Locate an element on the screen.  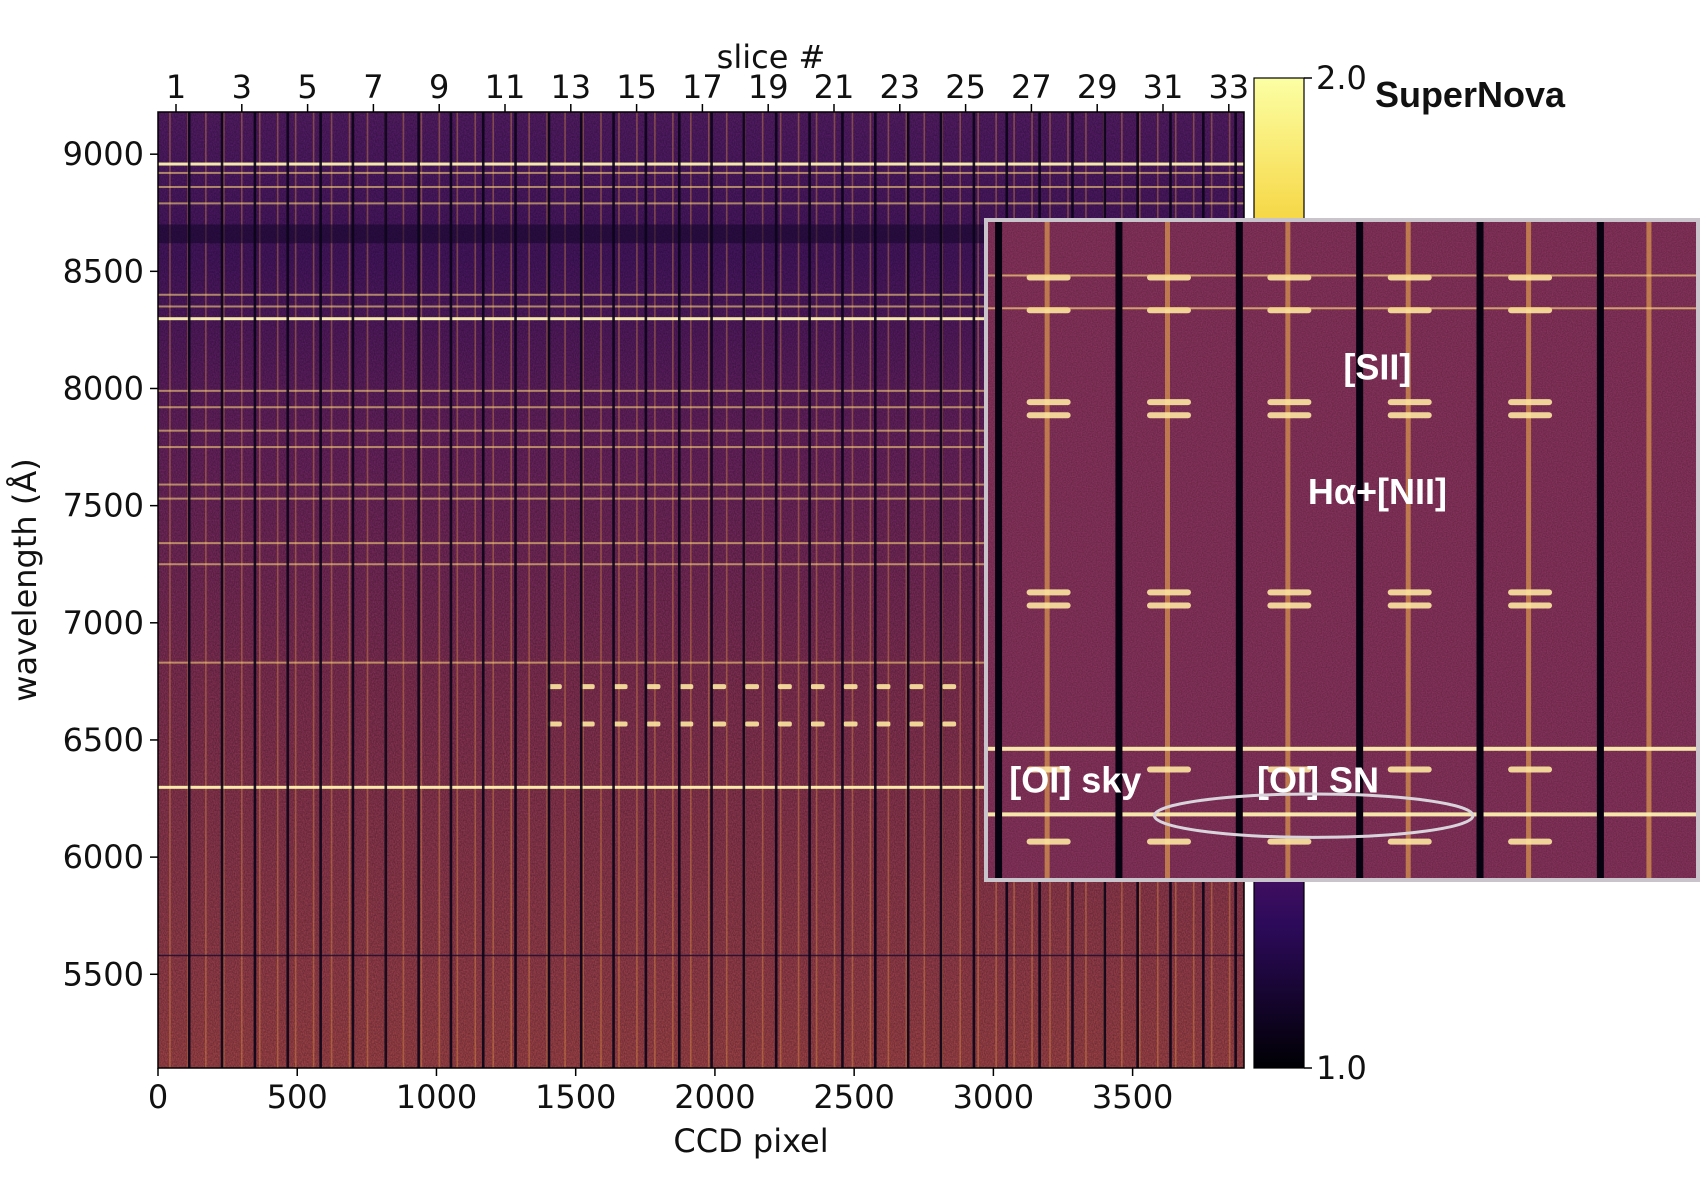
y-tick-label: 9000 is located at coordinates (103, 154).